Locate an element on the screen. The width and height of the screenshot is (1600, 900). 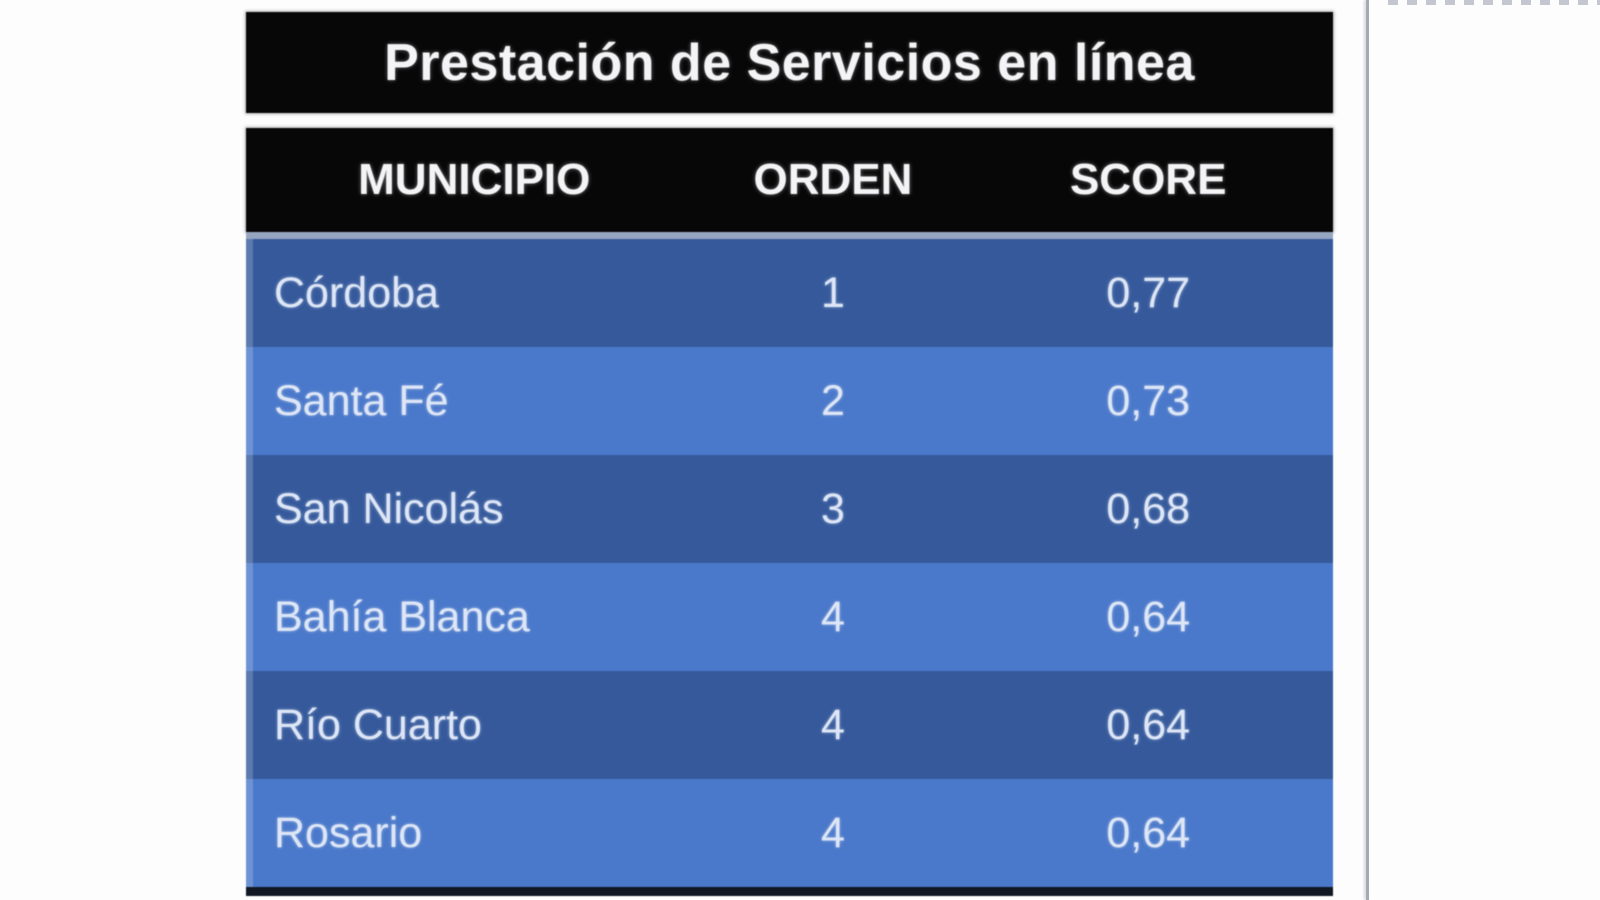
cell-municipio: Río Cuarto is located at coordinates (378, 724).